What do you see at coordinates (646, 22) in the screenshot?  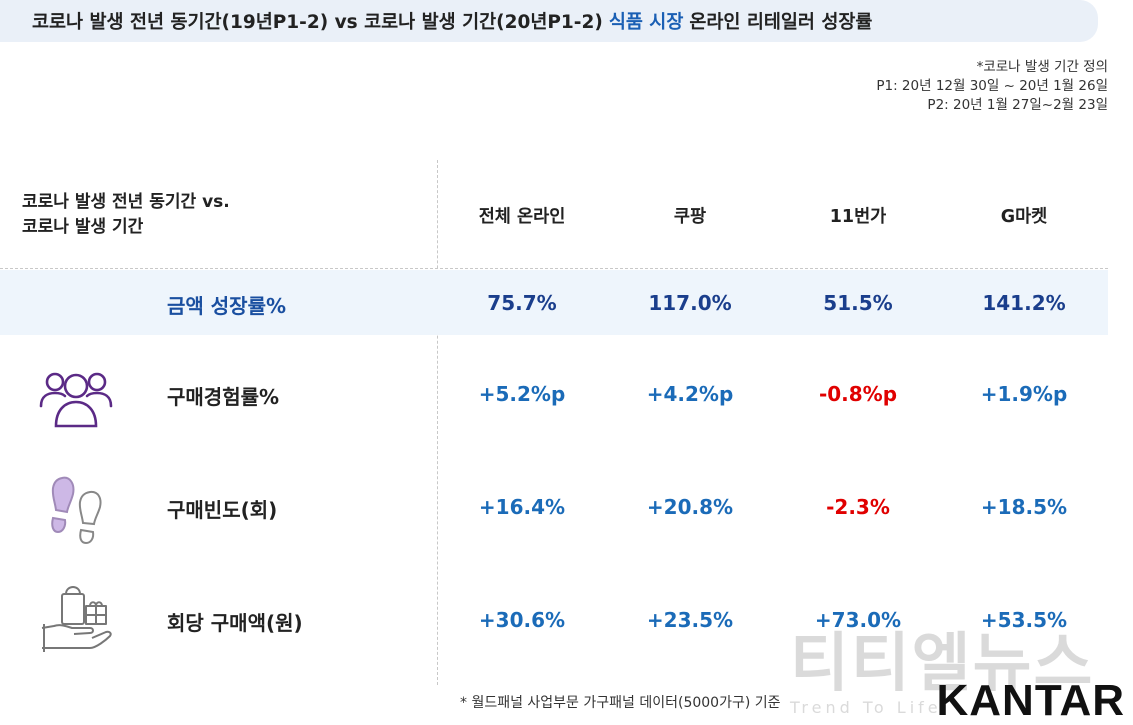 I see `title-highlight: 식품 시장` at bounding box center [646, 22].